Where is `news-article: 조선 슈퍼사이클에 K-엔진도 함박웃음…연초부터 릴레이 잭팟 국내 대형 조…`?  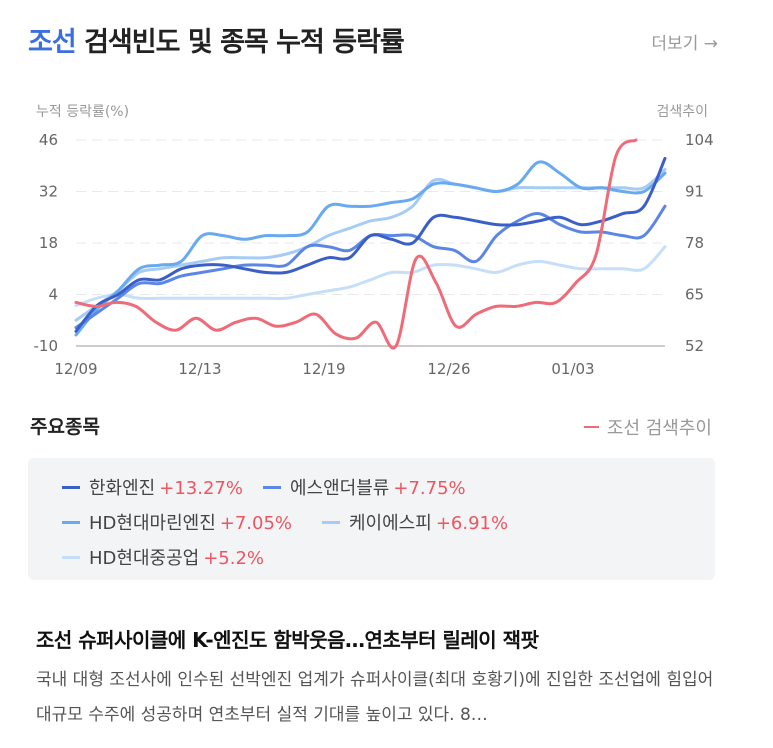
news-article: 조선 슈퍼사이클에 K-엔진도 함박웃음…연초부터 릴레이 잭팟 국내 대형 조… is located at coordinates (381, 678).